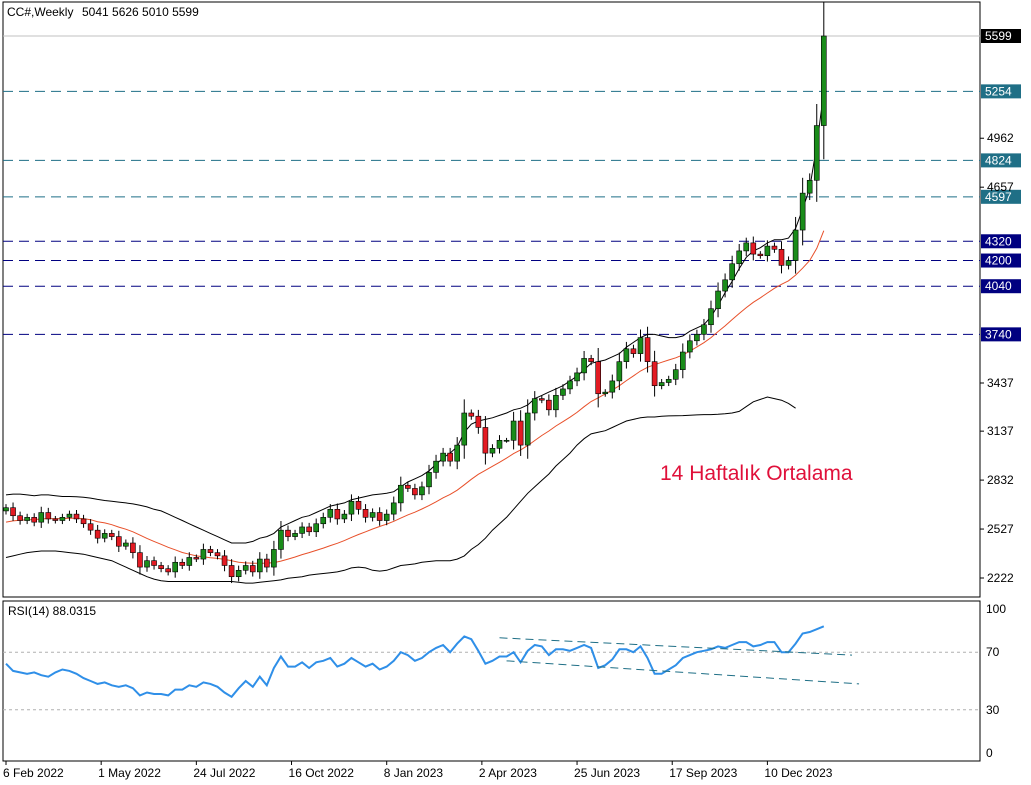  What do you see at coordinates (1000, 480) in the screenshot?
I see `price-tick-2832: 2832` at bounding box center [1000, 480].